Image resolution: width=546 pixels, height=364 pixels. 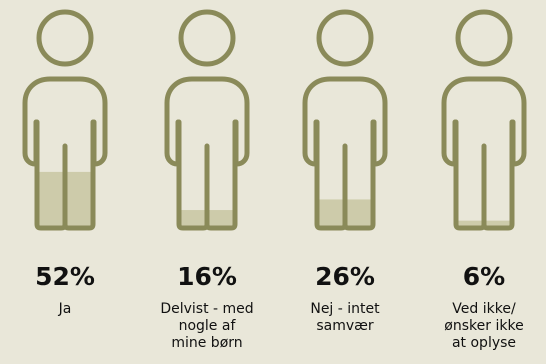 I want to click on person-figure-nej, so click(x=345, y=120).